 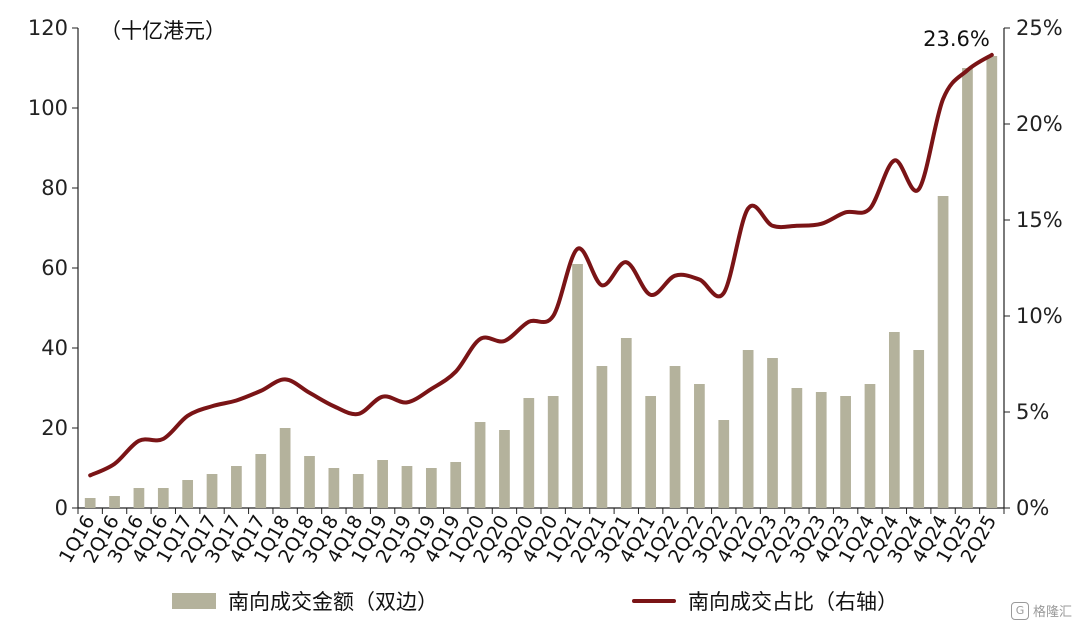 I want to click on legend-swatch-bars, so click(x=194, y=601).